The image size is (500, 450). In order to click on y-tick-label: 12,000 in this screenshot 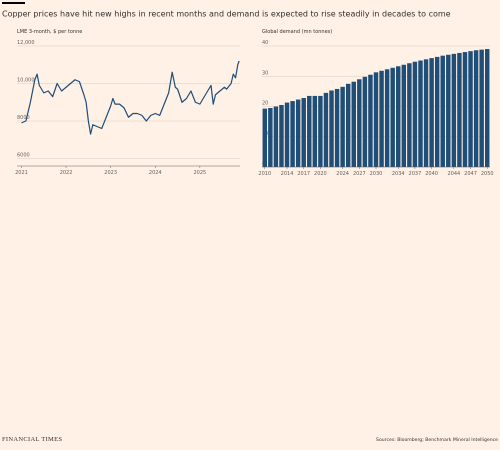, I will do `click(26, 43)`.